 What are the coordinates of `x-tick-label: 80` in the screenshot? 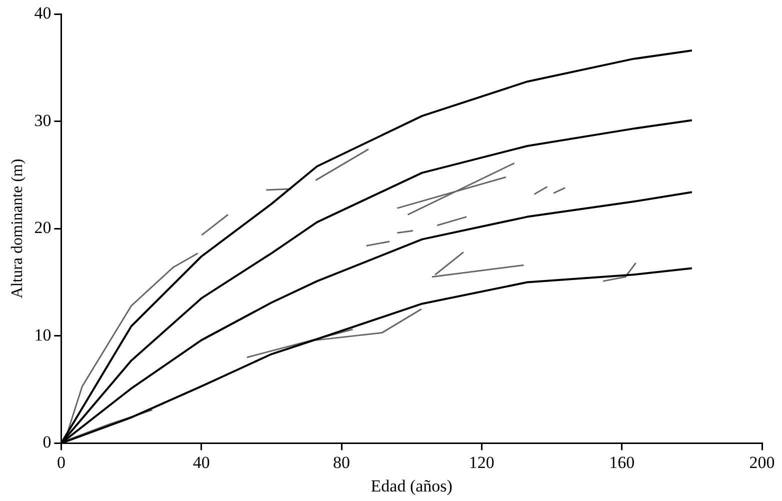 It's located at (341, 462).